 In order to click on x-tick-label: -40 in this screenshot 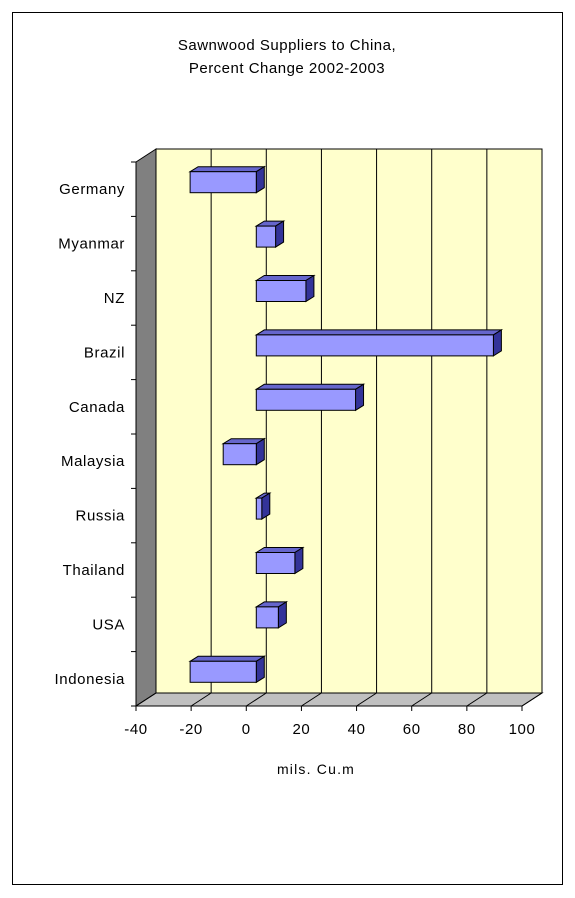, I will do `click(135, 729)`.